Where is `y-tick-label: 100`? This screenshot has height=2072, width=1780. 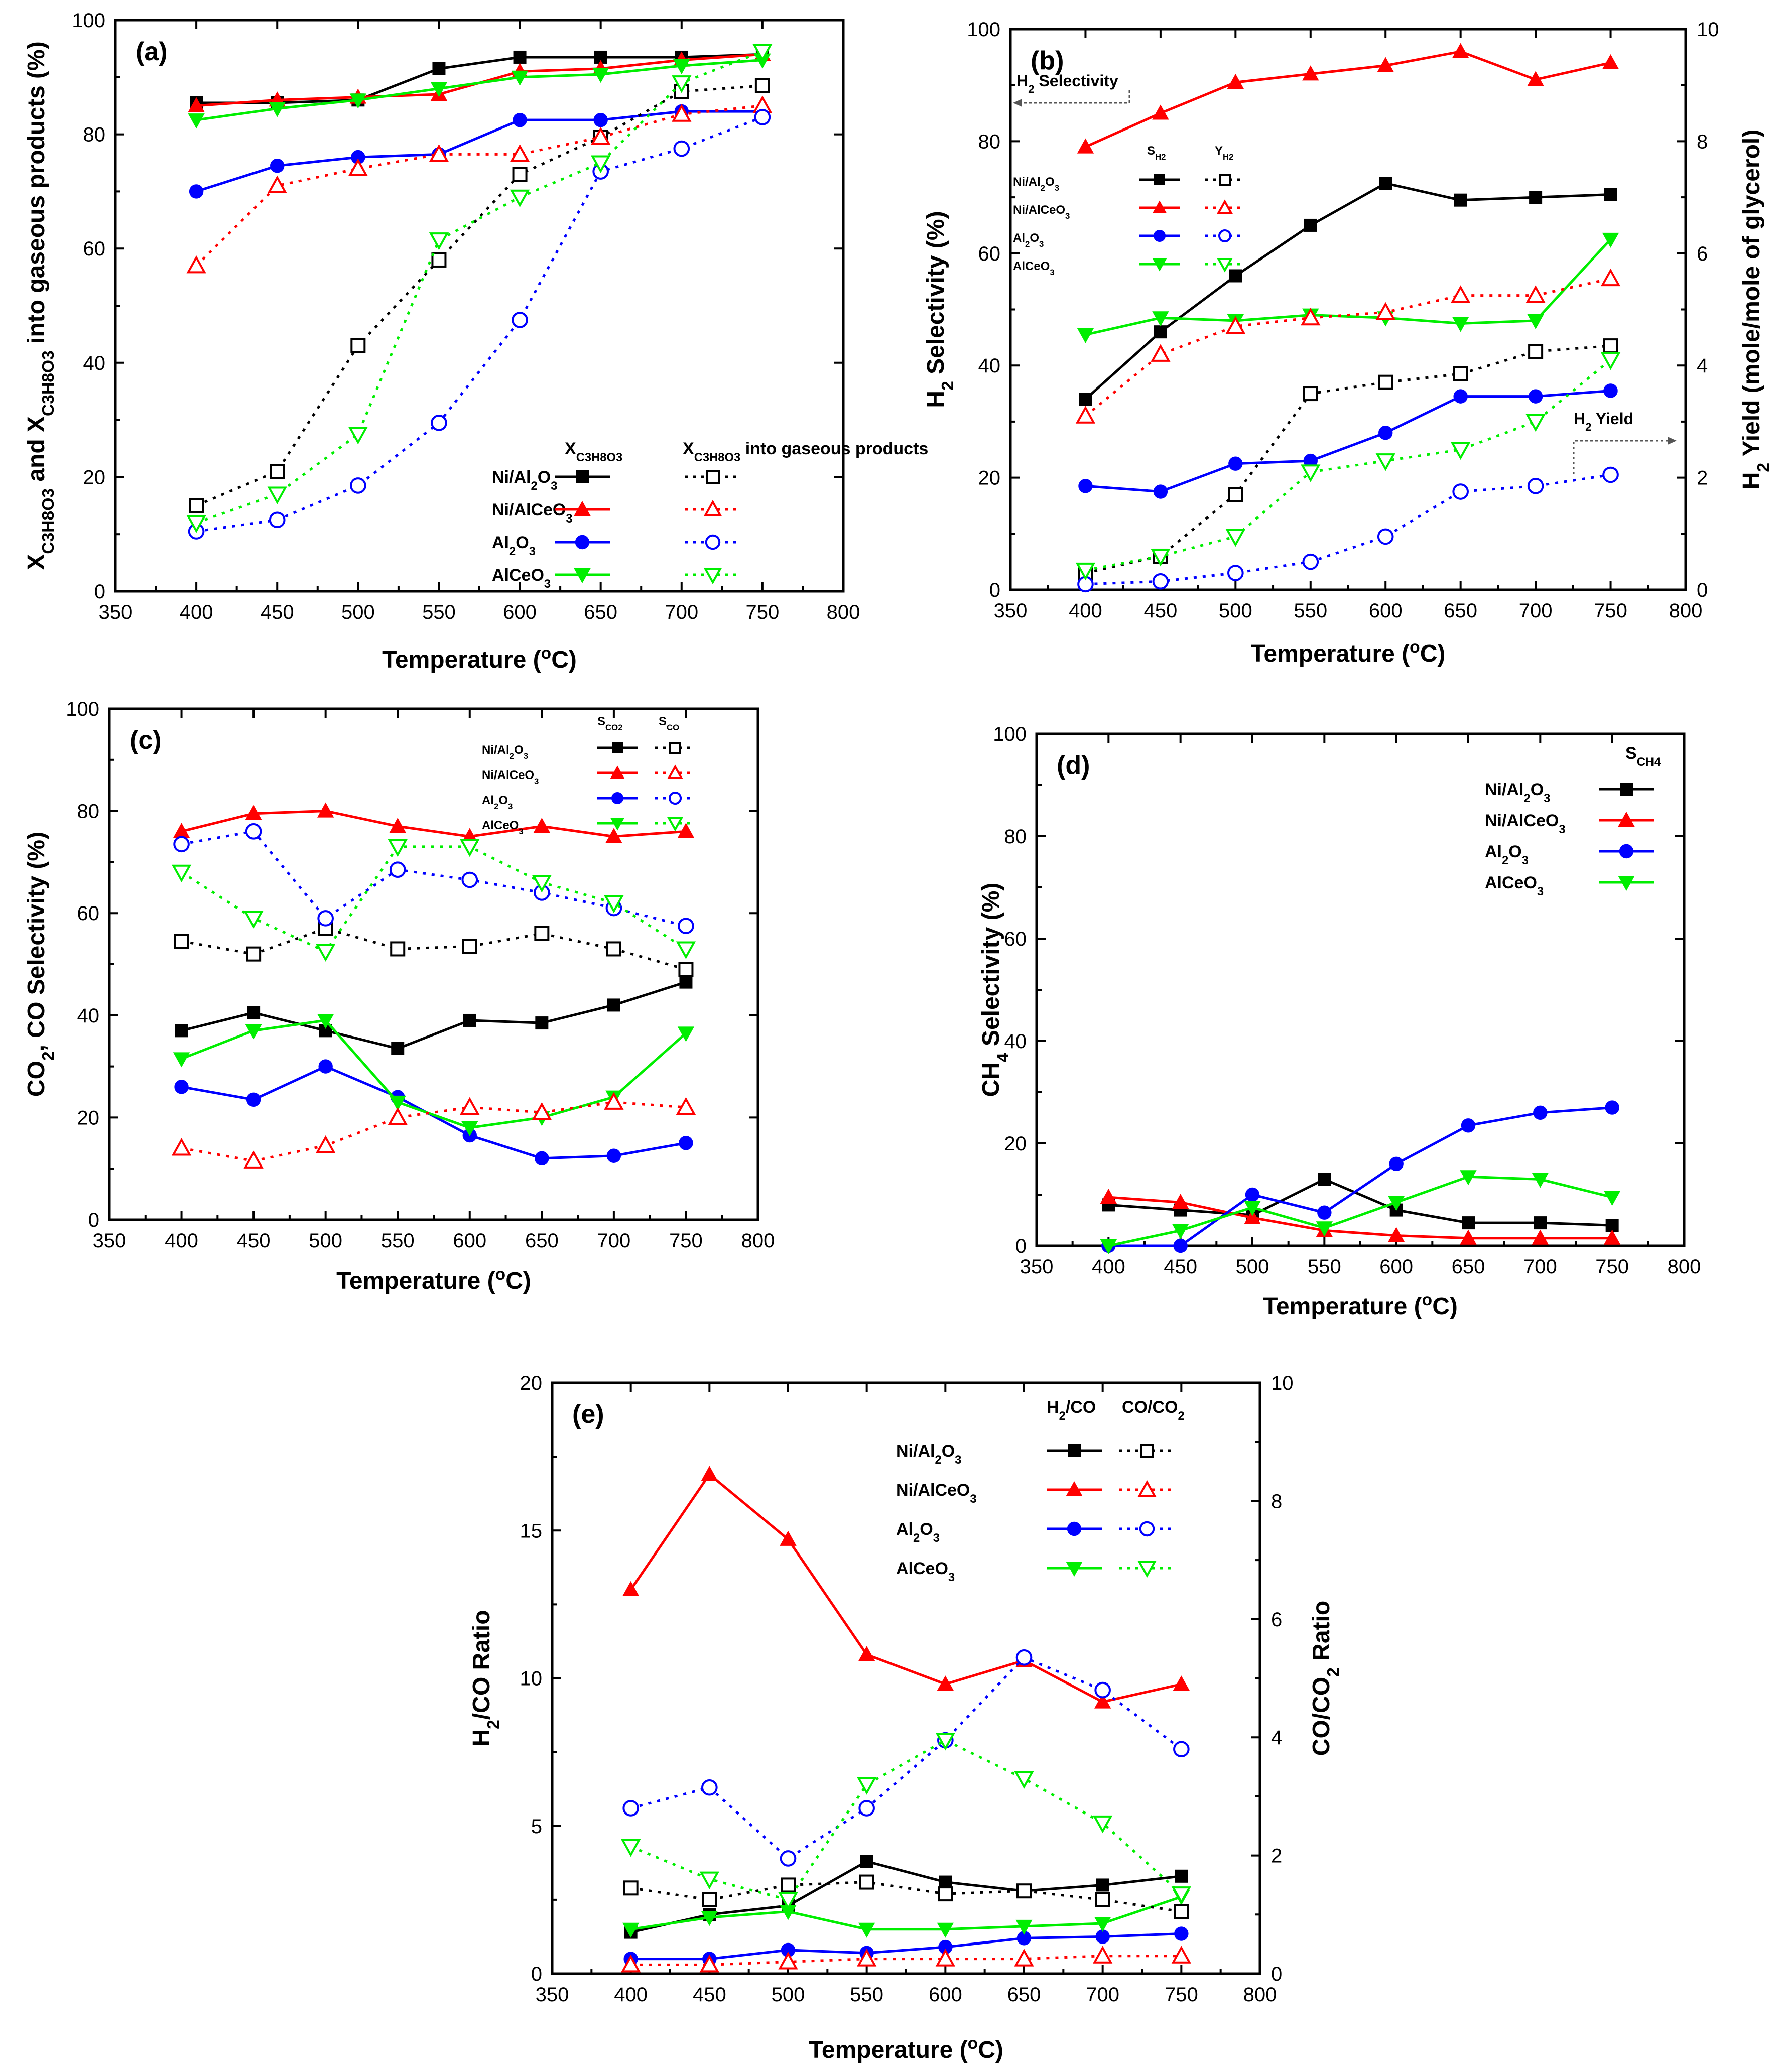 y-tick-label: 100 is located at coordinates (82, 709).